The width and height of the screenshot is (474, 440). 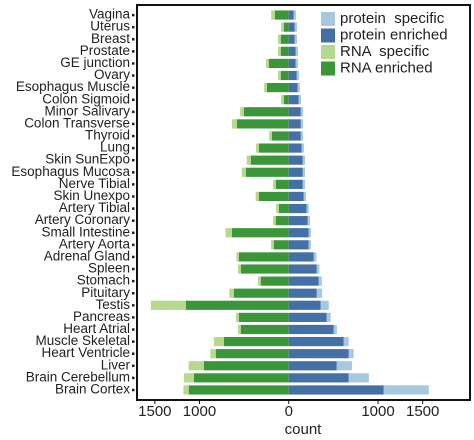 What do you see at coordinates (101, 316) in the screenshot?
I see `y-tick-label: Pancreas` at bounding box center [101, 316].